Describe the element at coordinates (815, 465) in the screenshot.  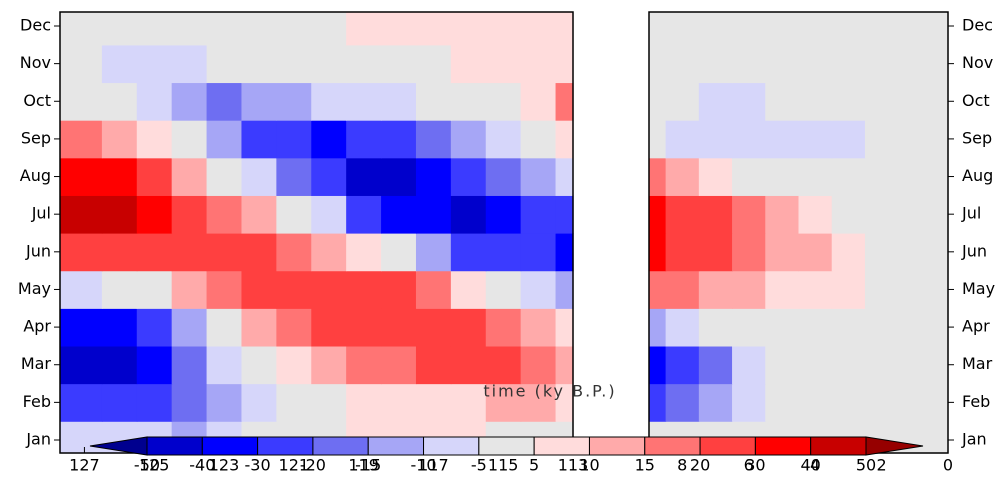
I see `x-tick-label: 4` at that location.